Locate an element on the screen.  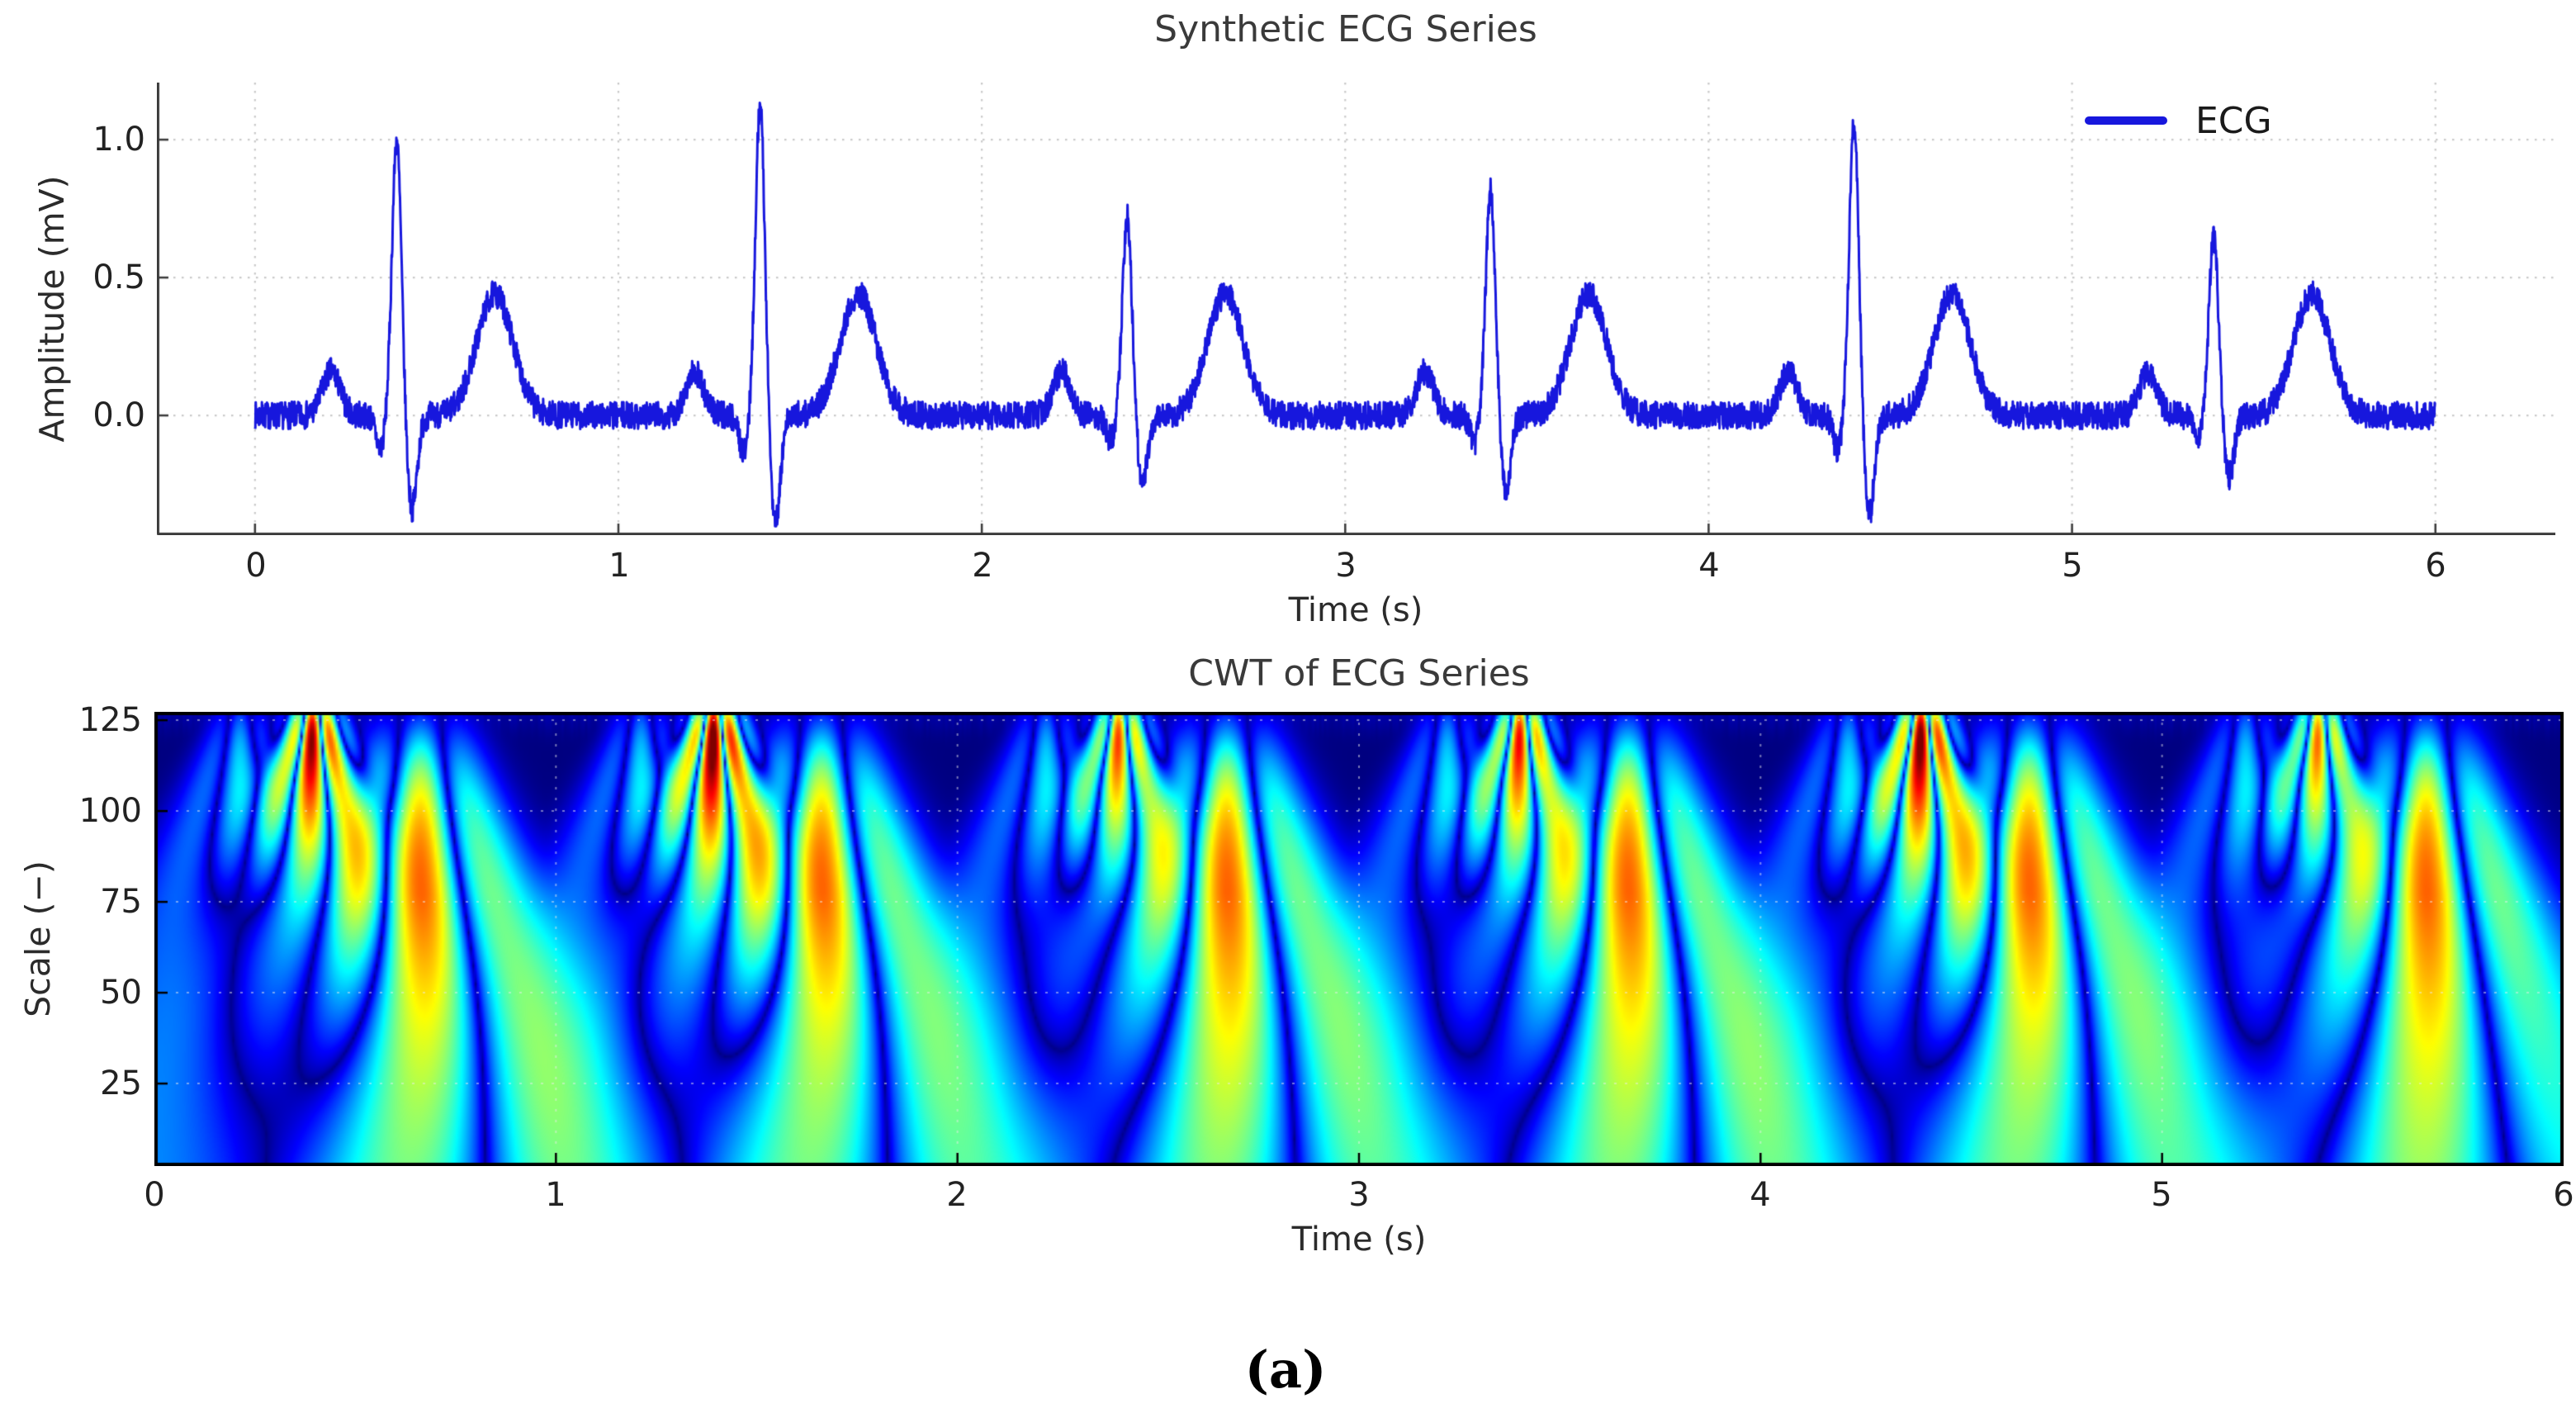
ecg-plot-title: Synthetic ECG Series is located at coordinates (1345, 29).